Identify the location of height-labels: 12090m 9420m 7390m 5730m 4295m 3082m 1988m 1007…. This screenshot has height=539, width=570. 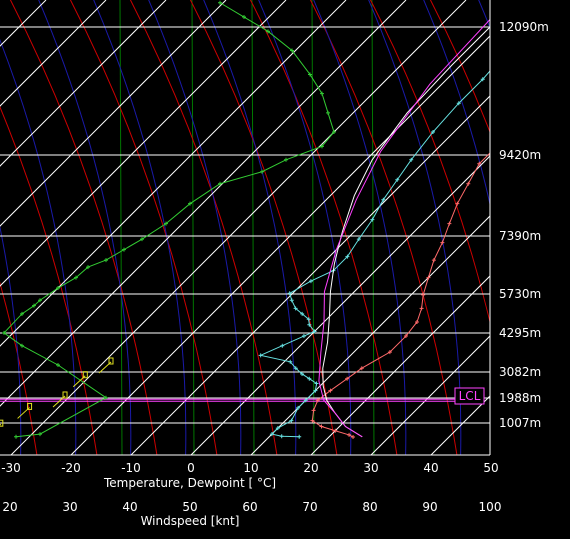
(524, 225).